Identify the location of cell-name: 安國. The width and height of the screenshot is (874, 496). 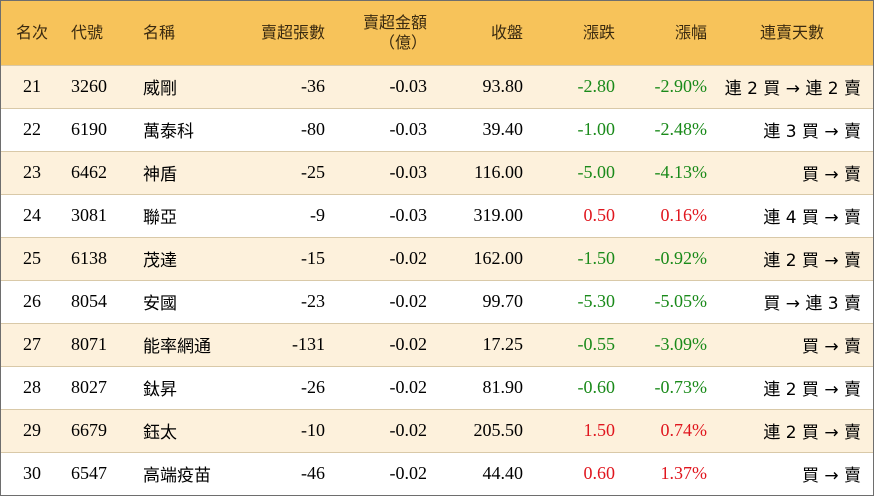
(182, 301).